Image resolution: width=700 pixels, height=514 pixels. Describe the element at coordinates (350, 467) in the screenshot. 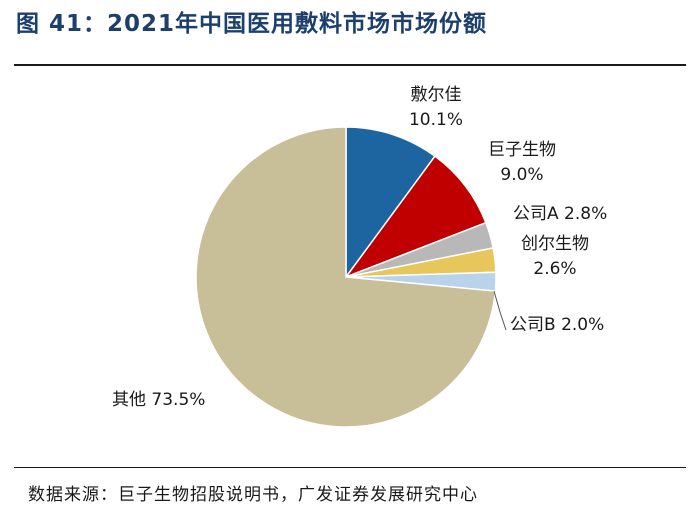

I see `source-rule` at that location.